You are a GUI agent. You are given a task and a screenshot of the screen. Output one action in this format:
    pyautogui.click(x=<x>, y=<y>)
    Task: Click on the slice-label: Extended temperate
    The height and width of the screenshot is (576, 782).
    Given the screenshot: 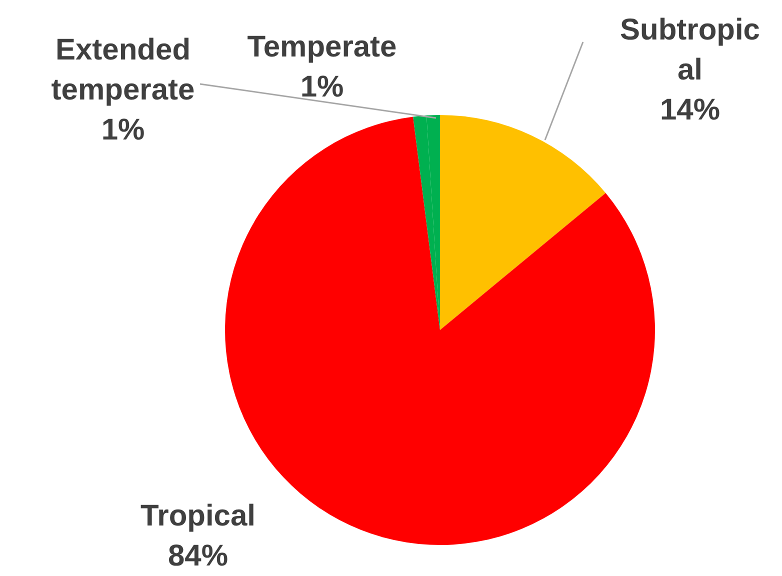 What is the action you would take?
    pyautogui.click(x=123, y=70)
    